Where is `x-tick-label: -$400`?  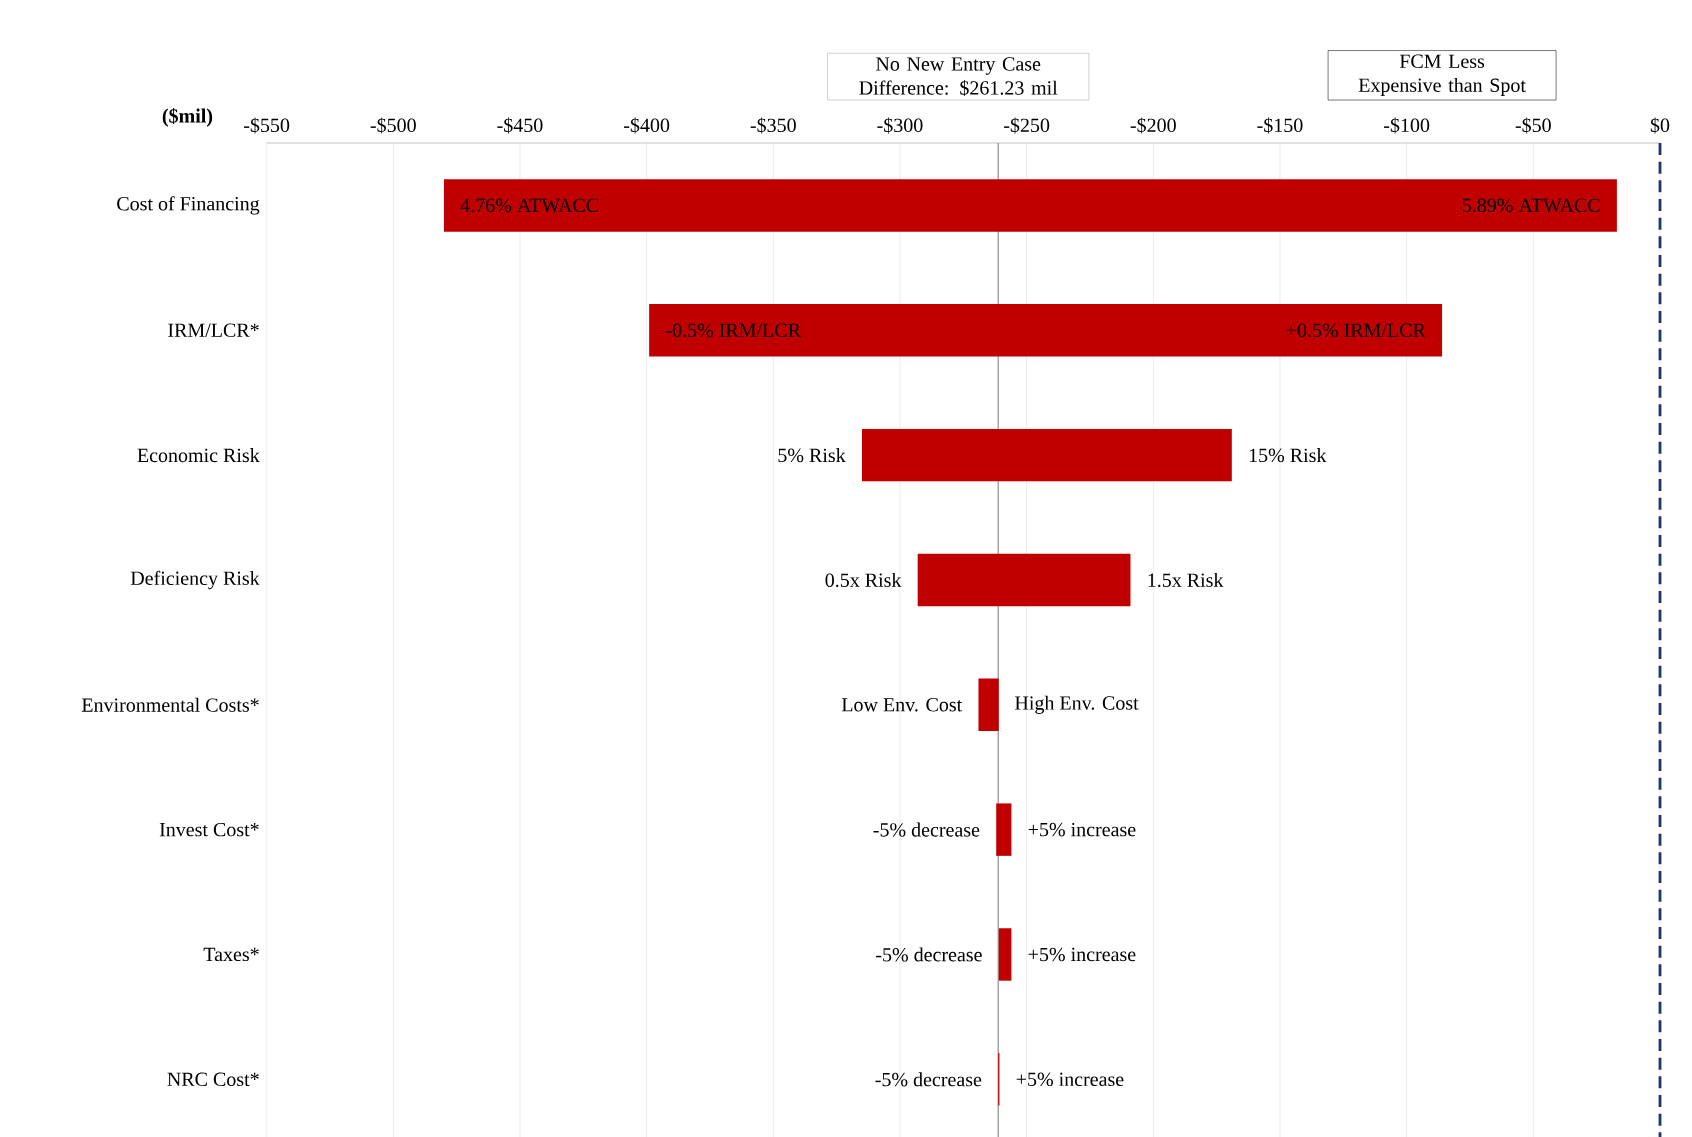 x-tick-label: -$400 is located at coordinates (647, 125).